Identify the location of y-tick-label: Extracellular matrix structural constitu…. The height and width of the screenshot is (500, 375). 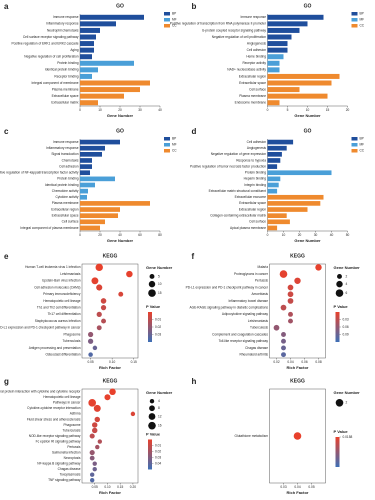
(238, 191).